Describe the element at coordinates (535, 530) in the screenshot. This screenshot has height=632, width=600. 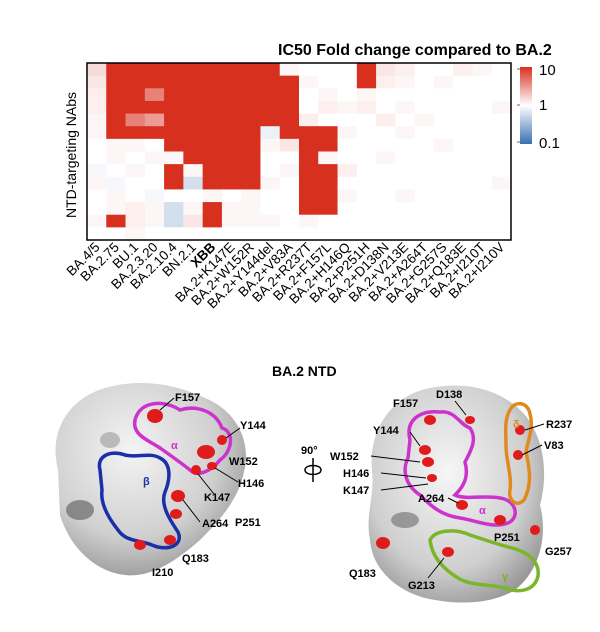
I see `right-site-g257` at that location.